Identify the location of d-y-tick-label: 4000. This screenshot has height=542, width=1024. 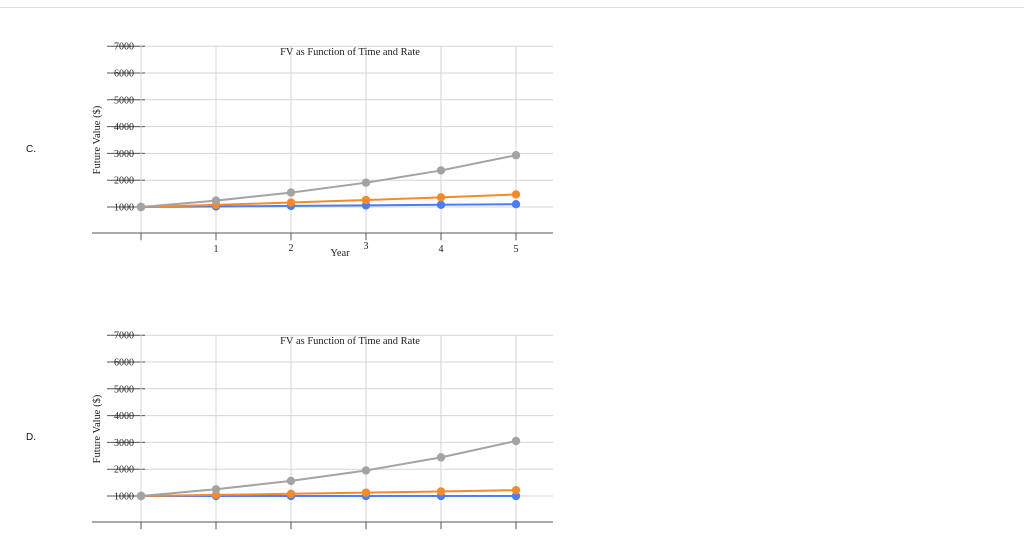
(124, 416).